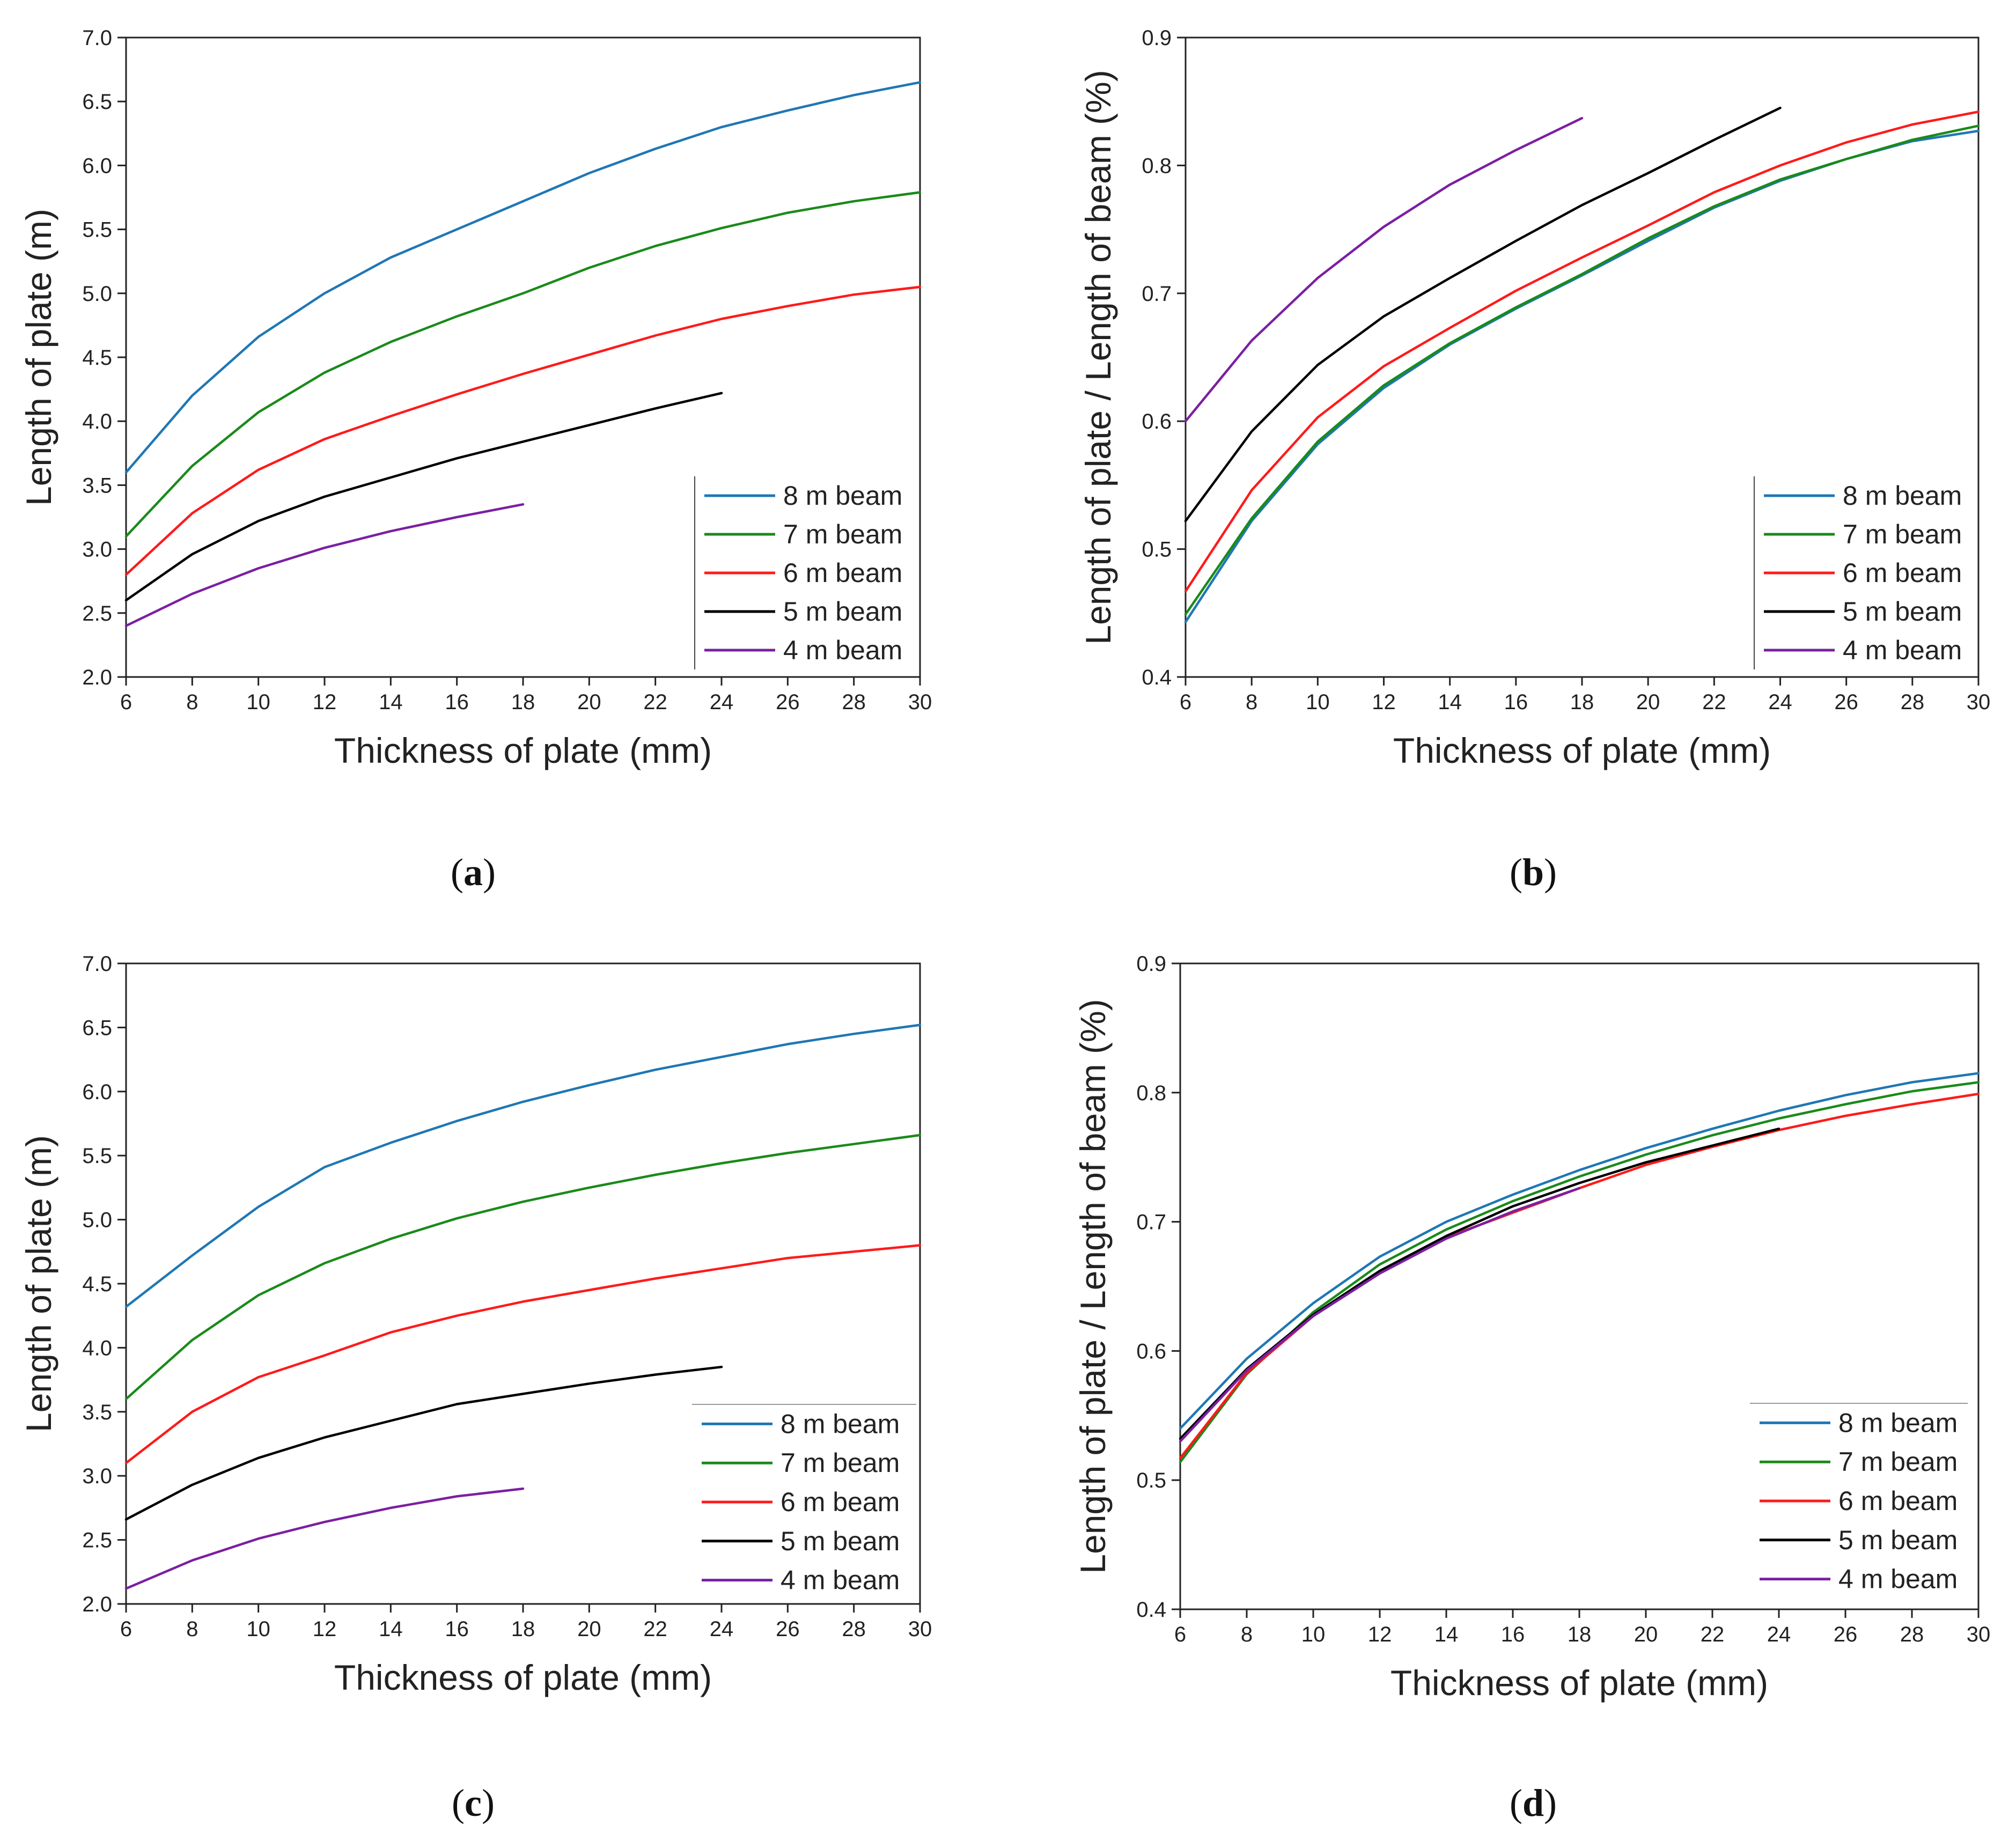  Describe the element at coordinates (1534, 872) in the screenshot. I see `panel-caption: (b)` at that location.